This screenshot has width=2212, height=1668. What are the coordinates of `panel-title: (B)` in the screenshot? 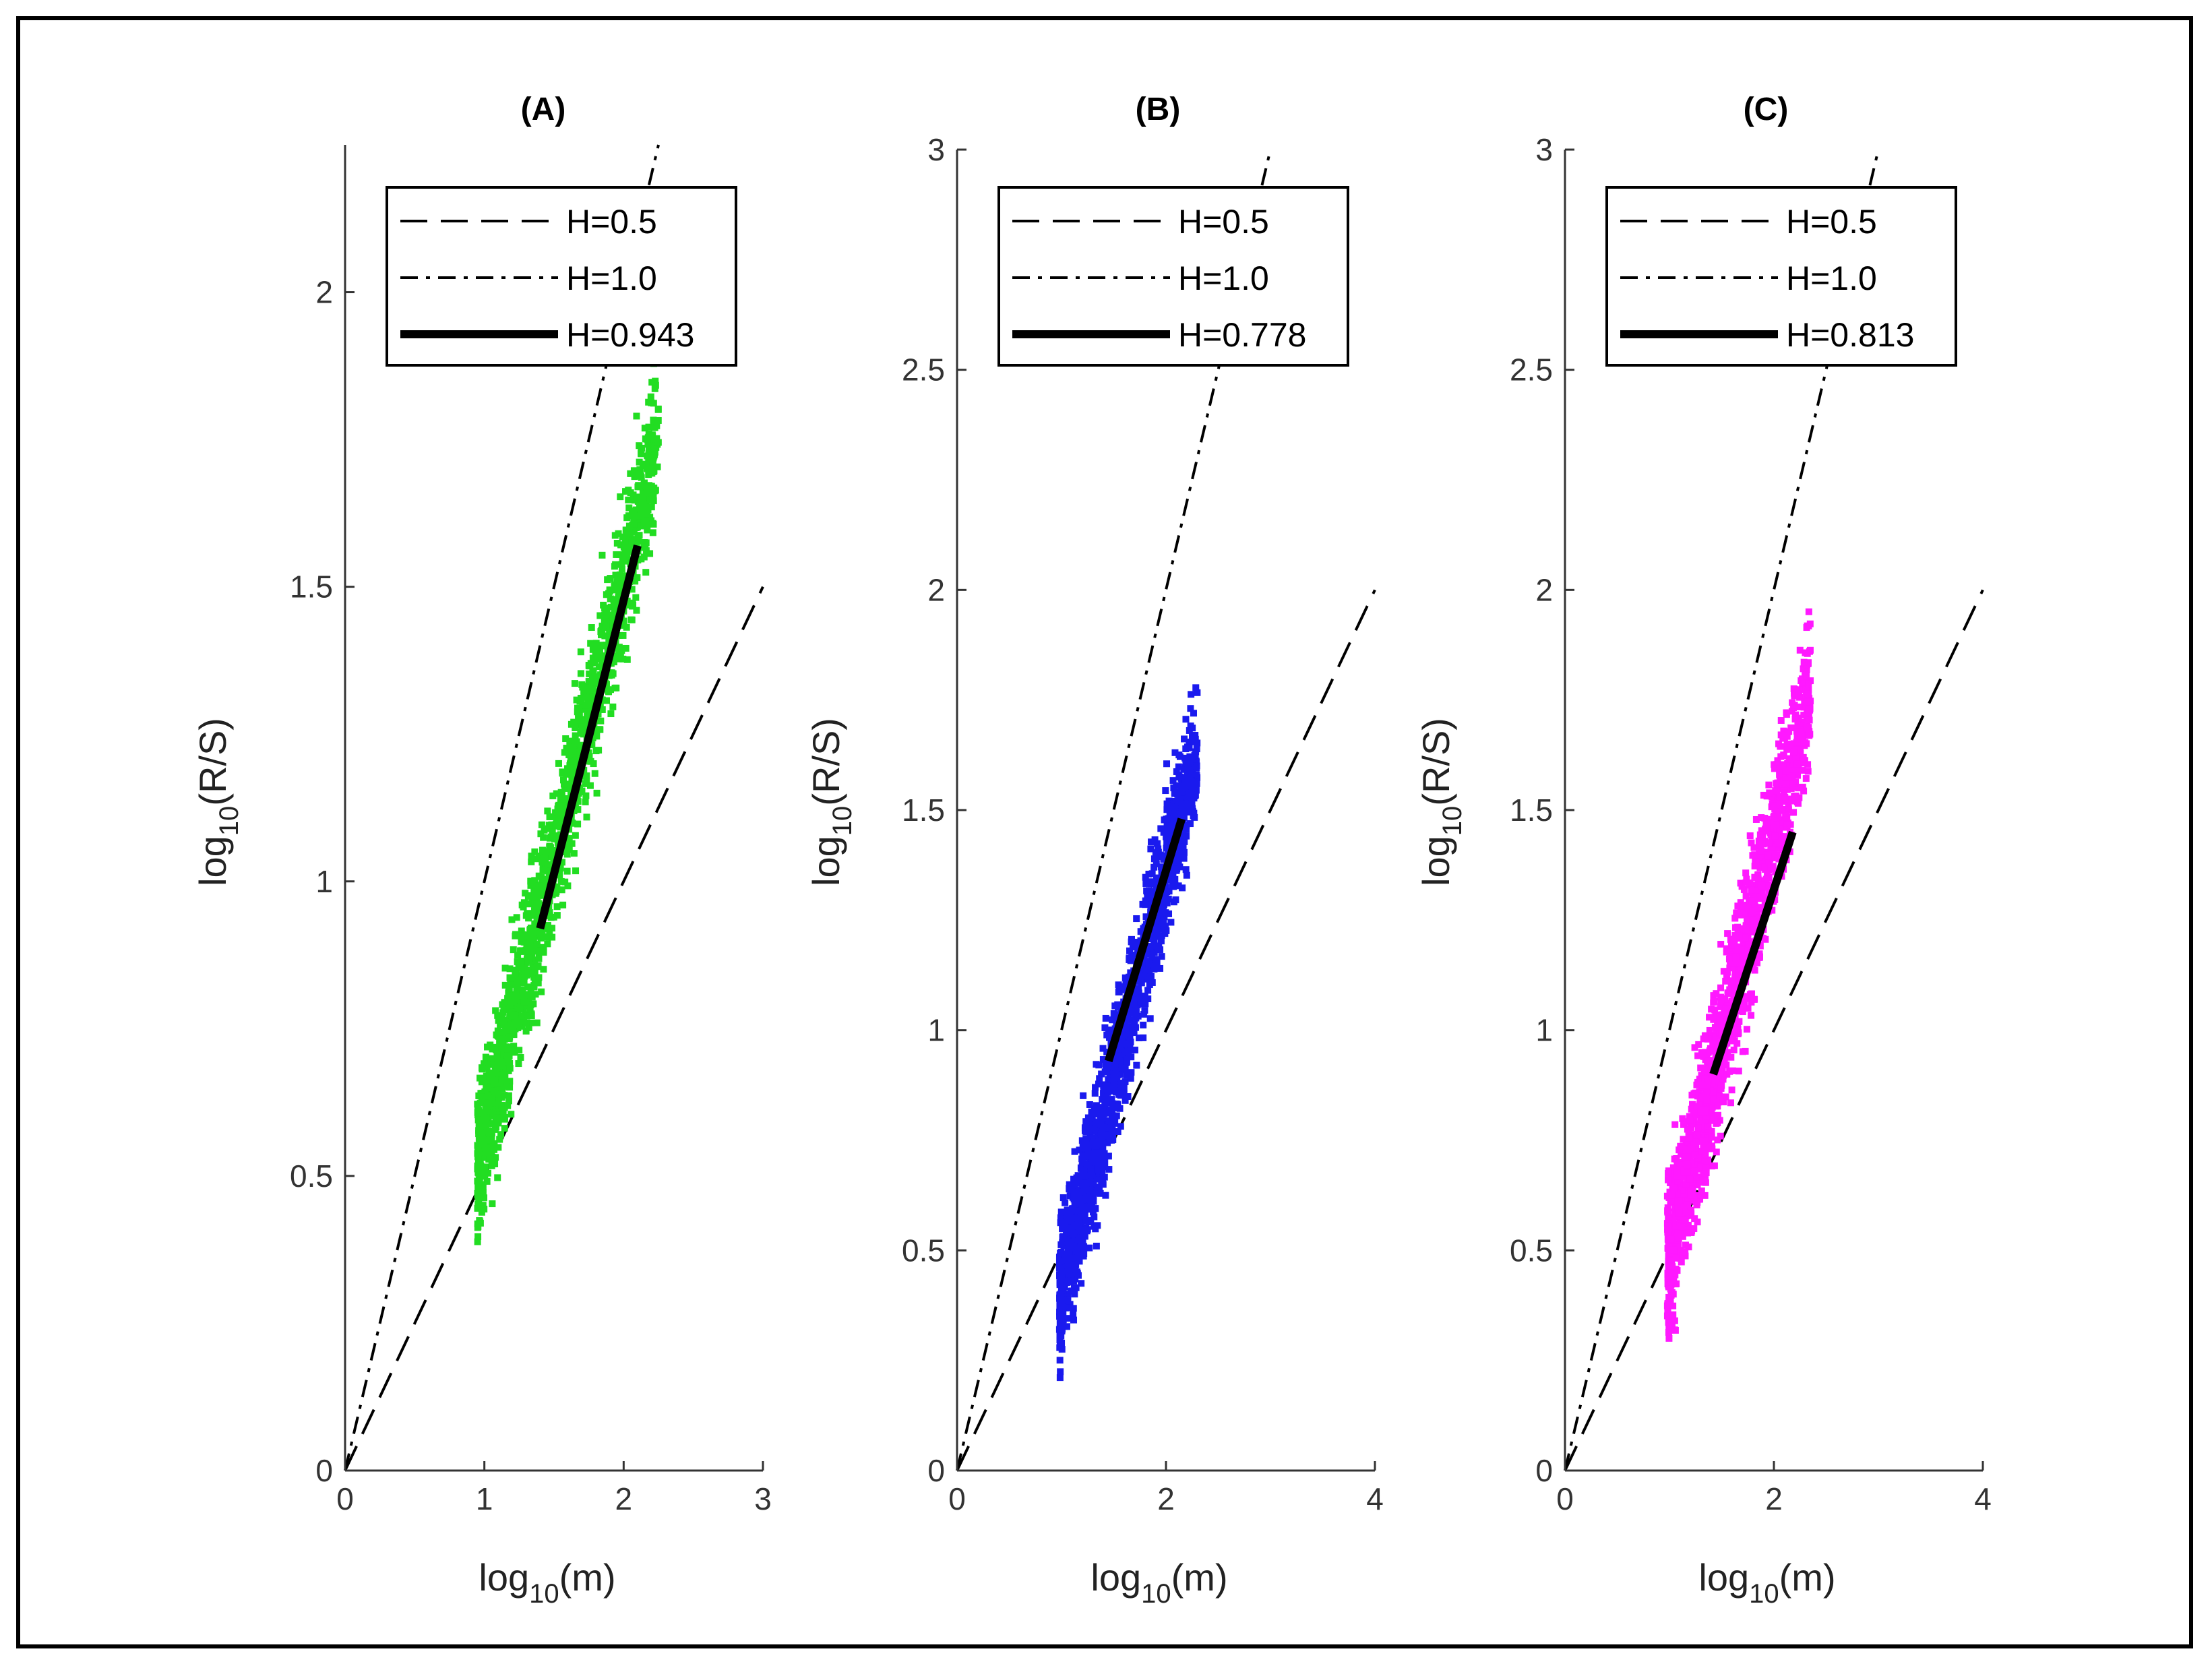 It's located at (1159, 109).